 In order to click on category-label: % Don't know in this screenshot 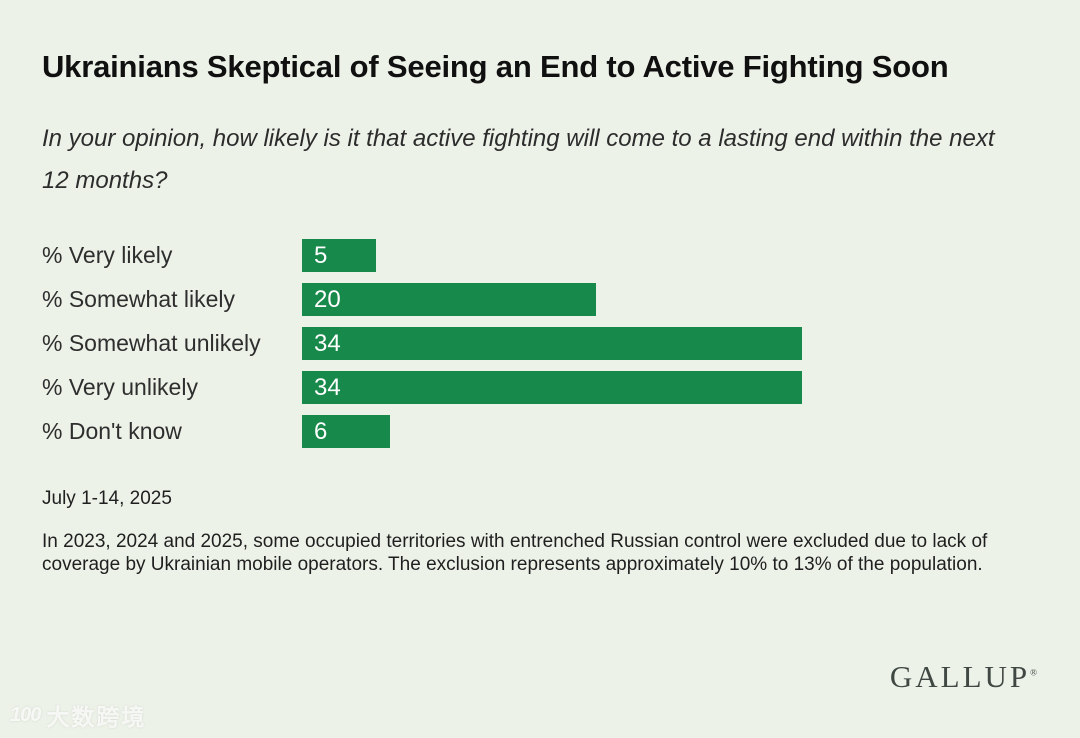, I will do `click(112, 431)`.